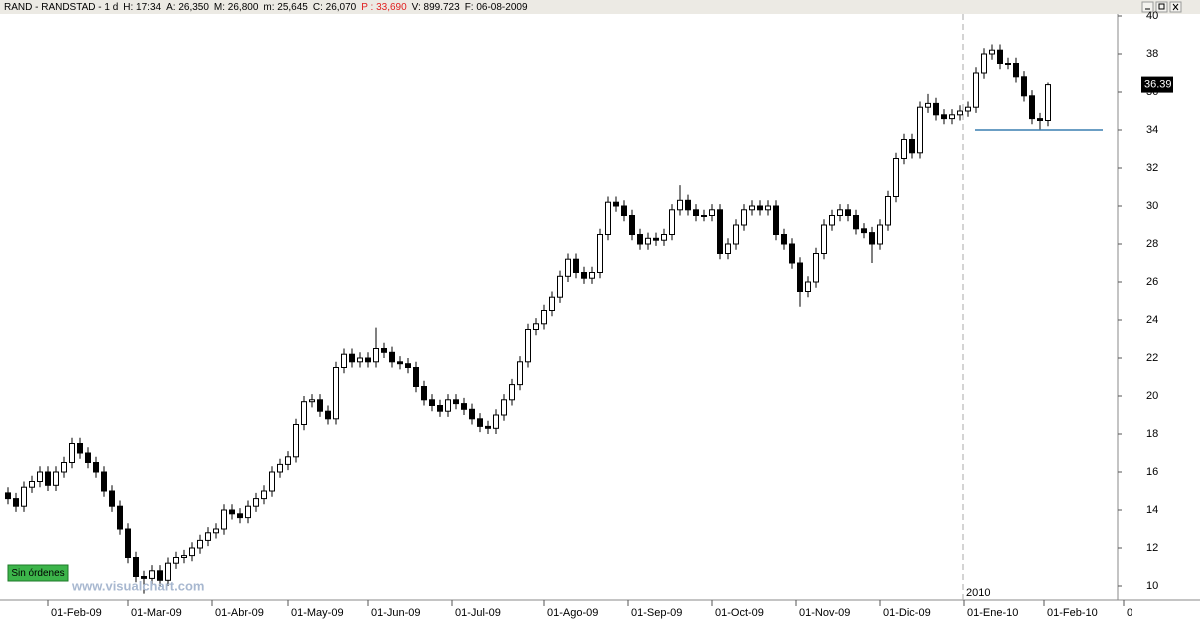 This screenshot has width=1200, height=621. What do you see at coordinates (1152, 320) in the screenshot?
I see `y-tick-label: 24` at bounding box center [1152, 320].